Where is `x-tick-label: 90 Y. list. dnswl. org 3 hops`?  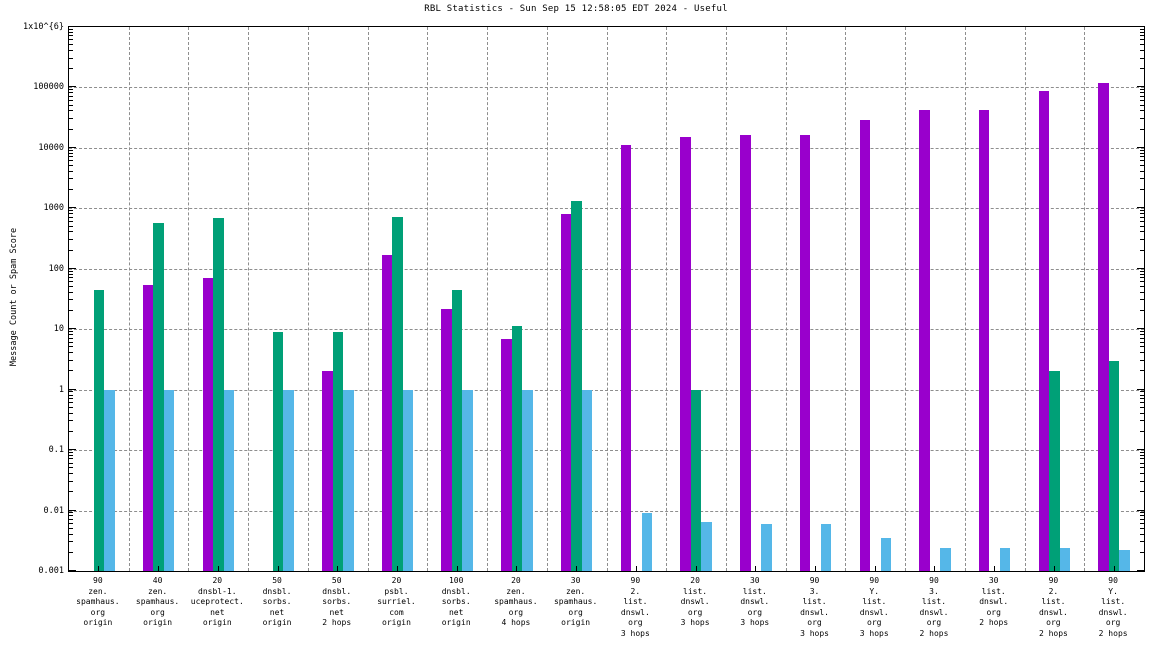
x-tick-label: 90 Y. list. dnswl. org 3 hops is located at coordinates (874, 607).